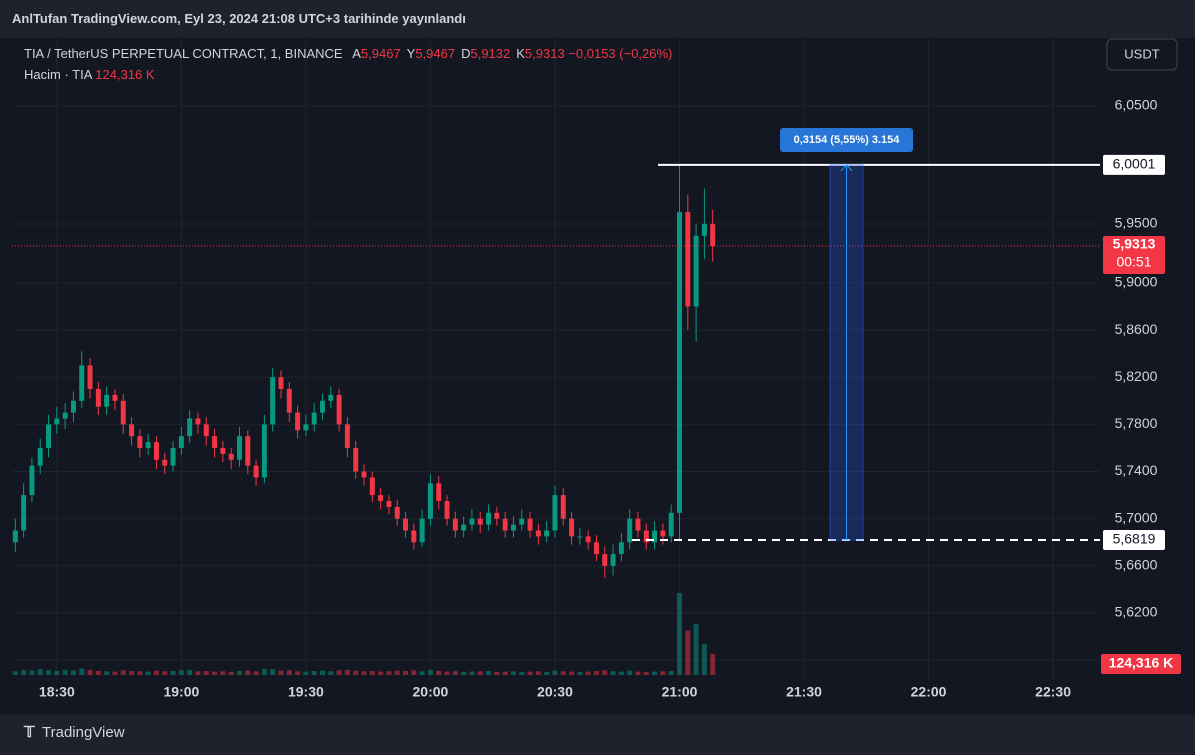 This screenshot has height=755, width=1195. Describe the element at coordinates (58, 74) in the screenshot. I see `volume-name: Hacim · TIA` at that location.